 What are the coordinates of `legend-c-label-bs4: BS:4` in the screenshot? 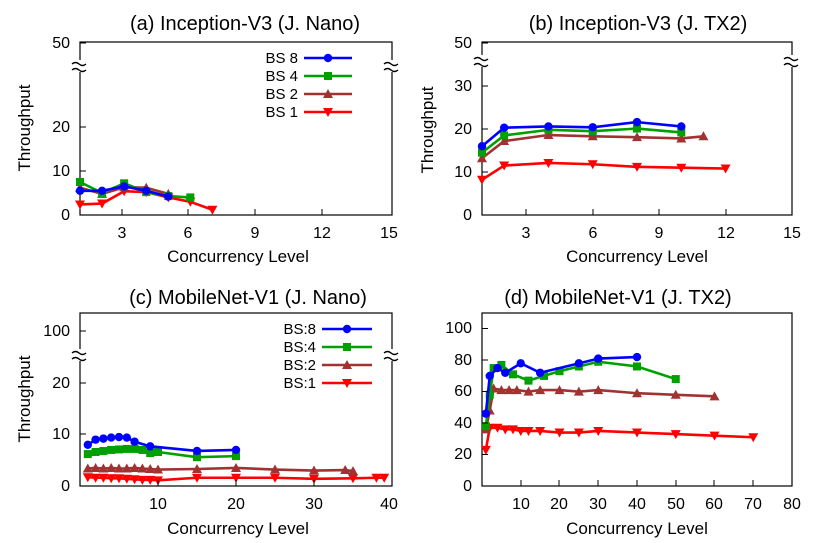 It's located at (299, 347).